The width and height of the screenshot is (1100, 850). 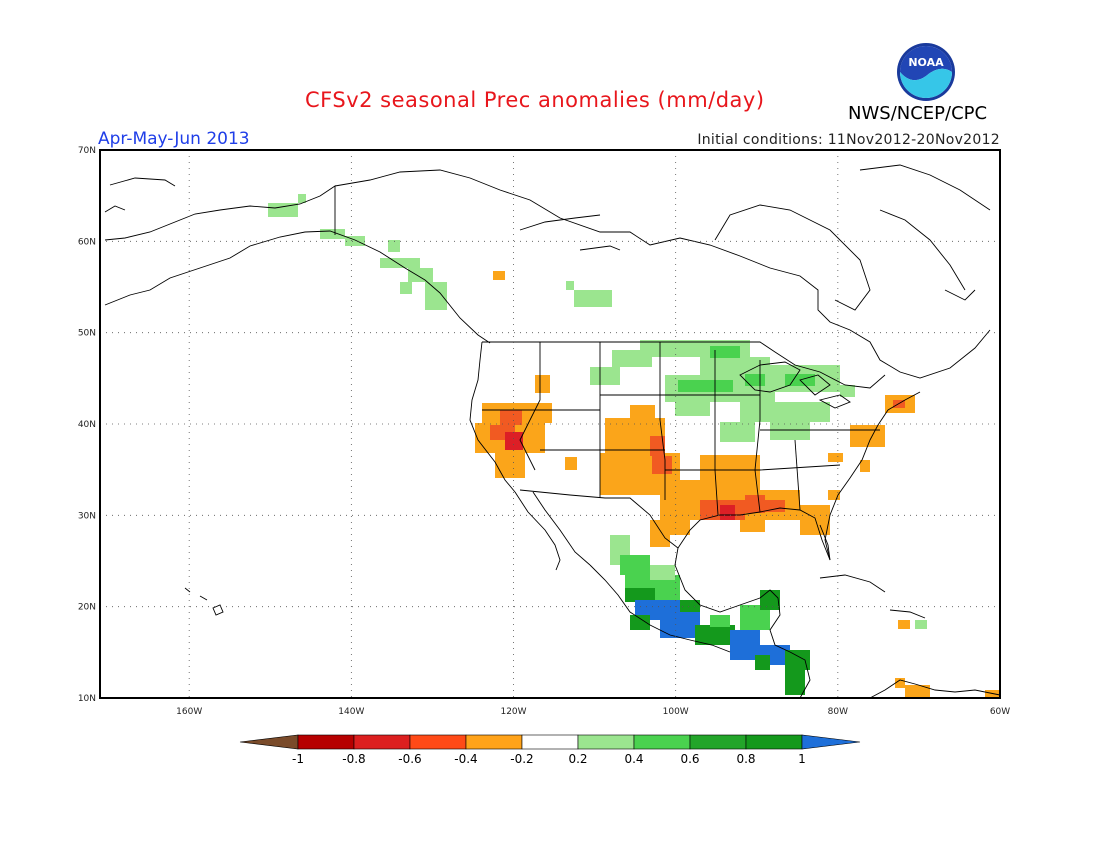 I want to click on noaa-logo: NOAA, so click(x=926, y=72).